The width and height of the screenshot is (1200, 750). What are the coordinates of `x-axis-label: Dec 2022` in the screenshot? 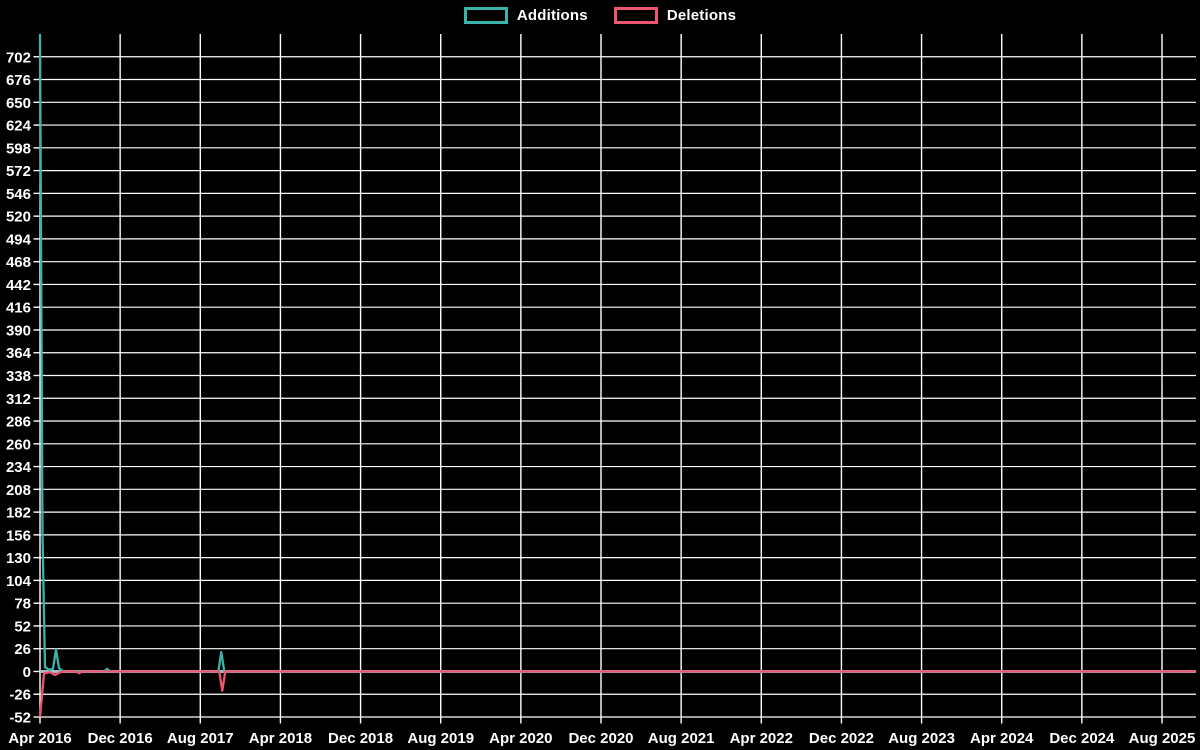 It's located at (841, 738).